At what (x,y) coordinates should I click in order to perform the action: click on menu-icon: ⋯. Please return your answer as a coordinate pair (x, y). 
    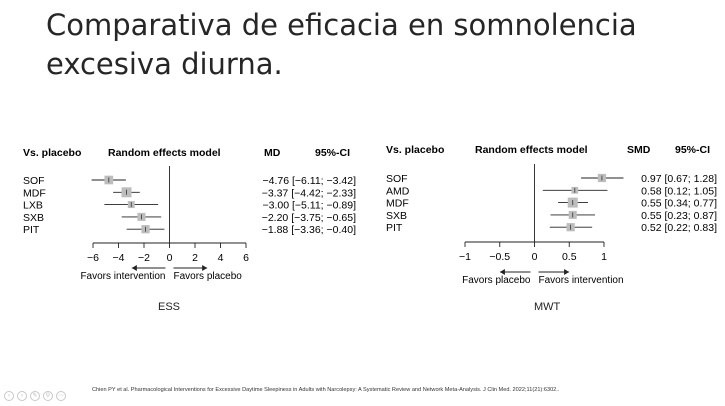
    Looking at the image, I should click on (61, 396).